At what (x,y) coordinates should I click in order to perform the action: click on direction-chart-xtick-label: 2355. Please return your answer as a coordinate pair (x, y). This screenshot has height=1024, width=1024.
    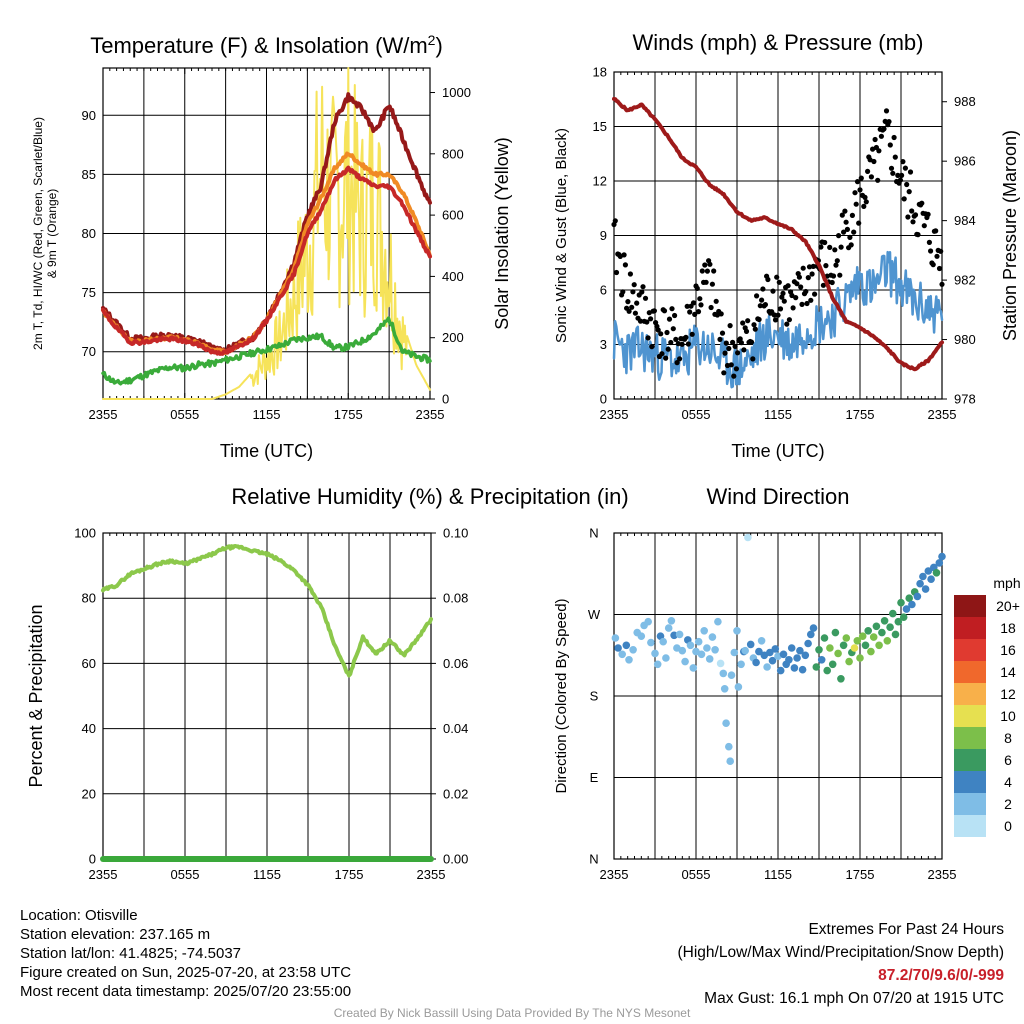
    Looking at the image, I should click on (614, 874).